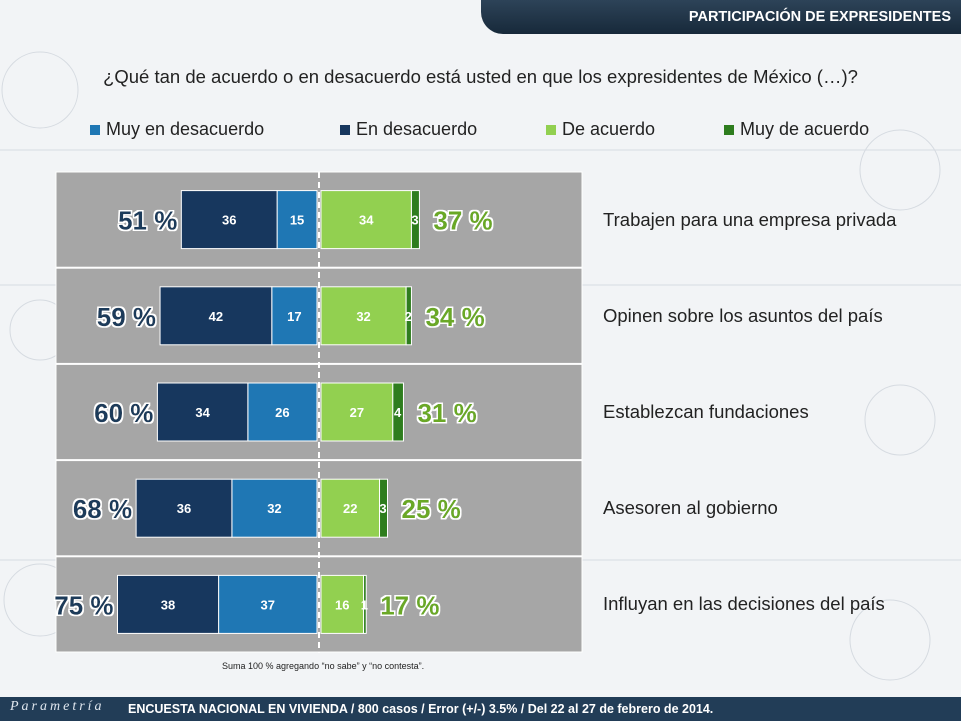 This screenshot has width=961, height=721. What do you see at coordinates (446, 413) in the screenshot?
I see `total-agree-label: 31 %` at bounding box center [446, 413].